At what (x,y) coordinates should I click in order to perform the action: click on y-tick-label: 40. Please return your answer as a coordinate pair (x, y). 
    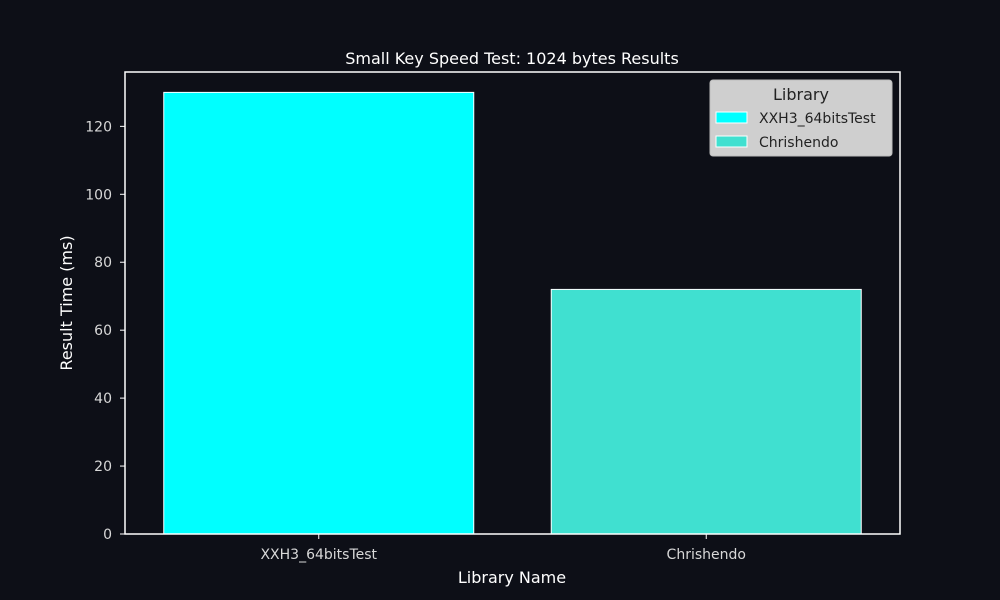
    Looking at the image, I should click on (103, 399).